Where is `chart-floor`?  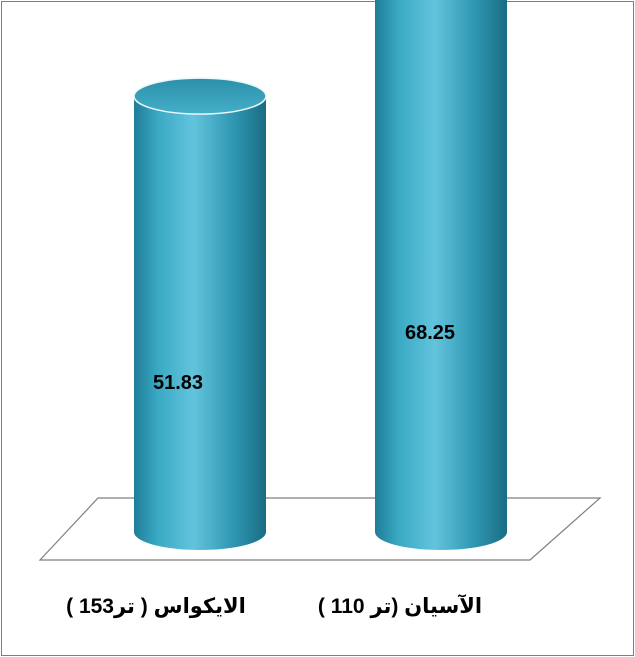
chart-floor is located at coordinates (320, 529).